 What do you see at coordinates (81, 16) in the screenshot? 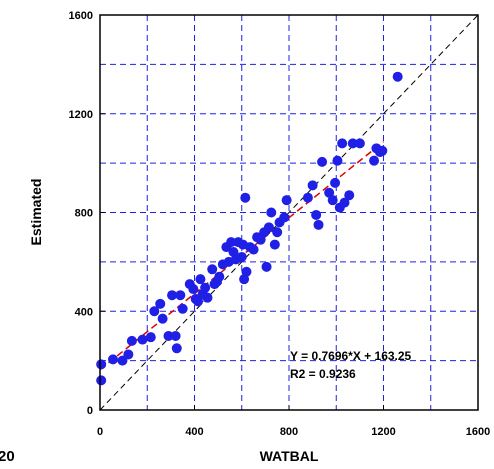
I see `y-tick-label: 1600` at bounding box center [81, 16].